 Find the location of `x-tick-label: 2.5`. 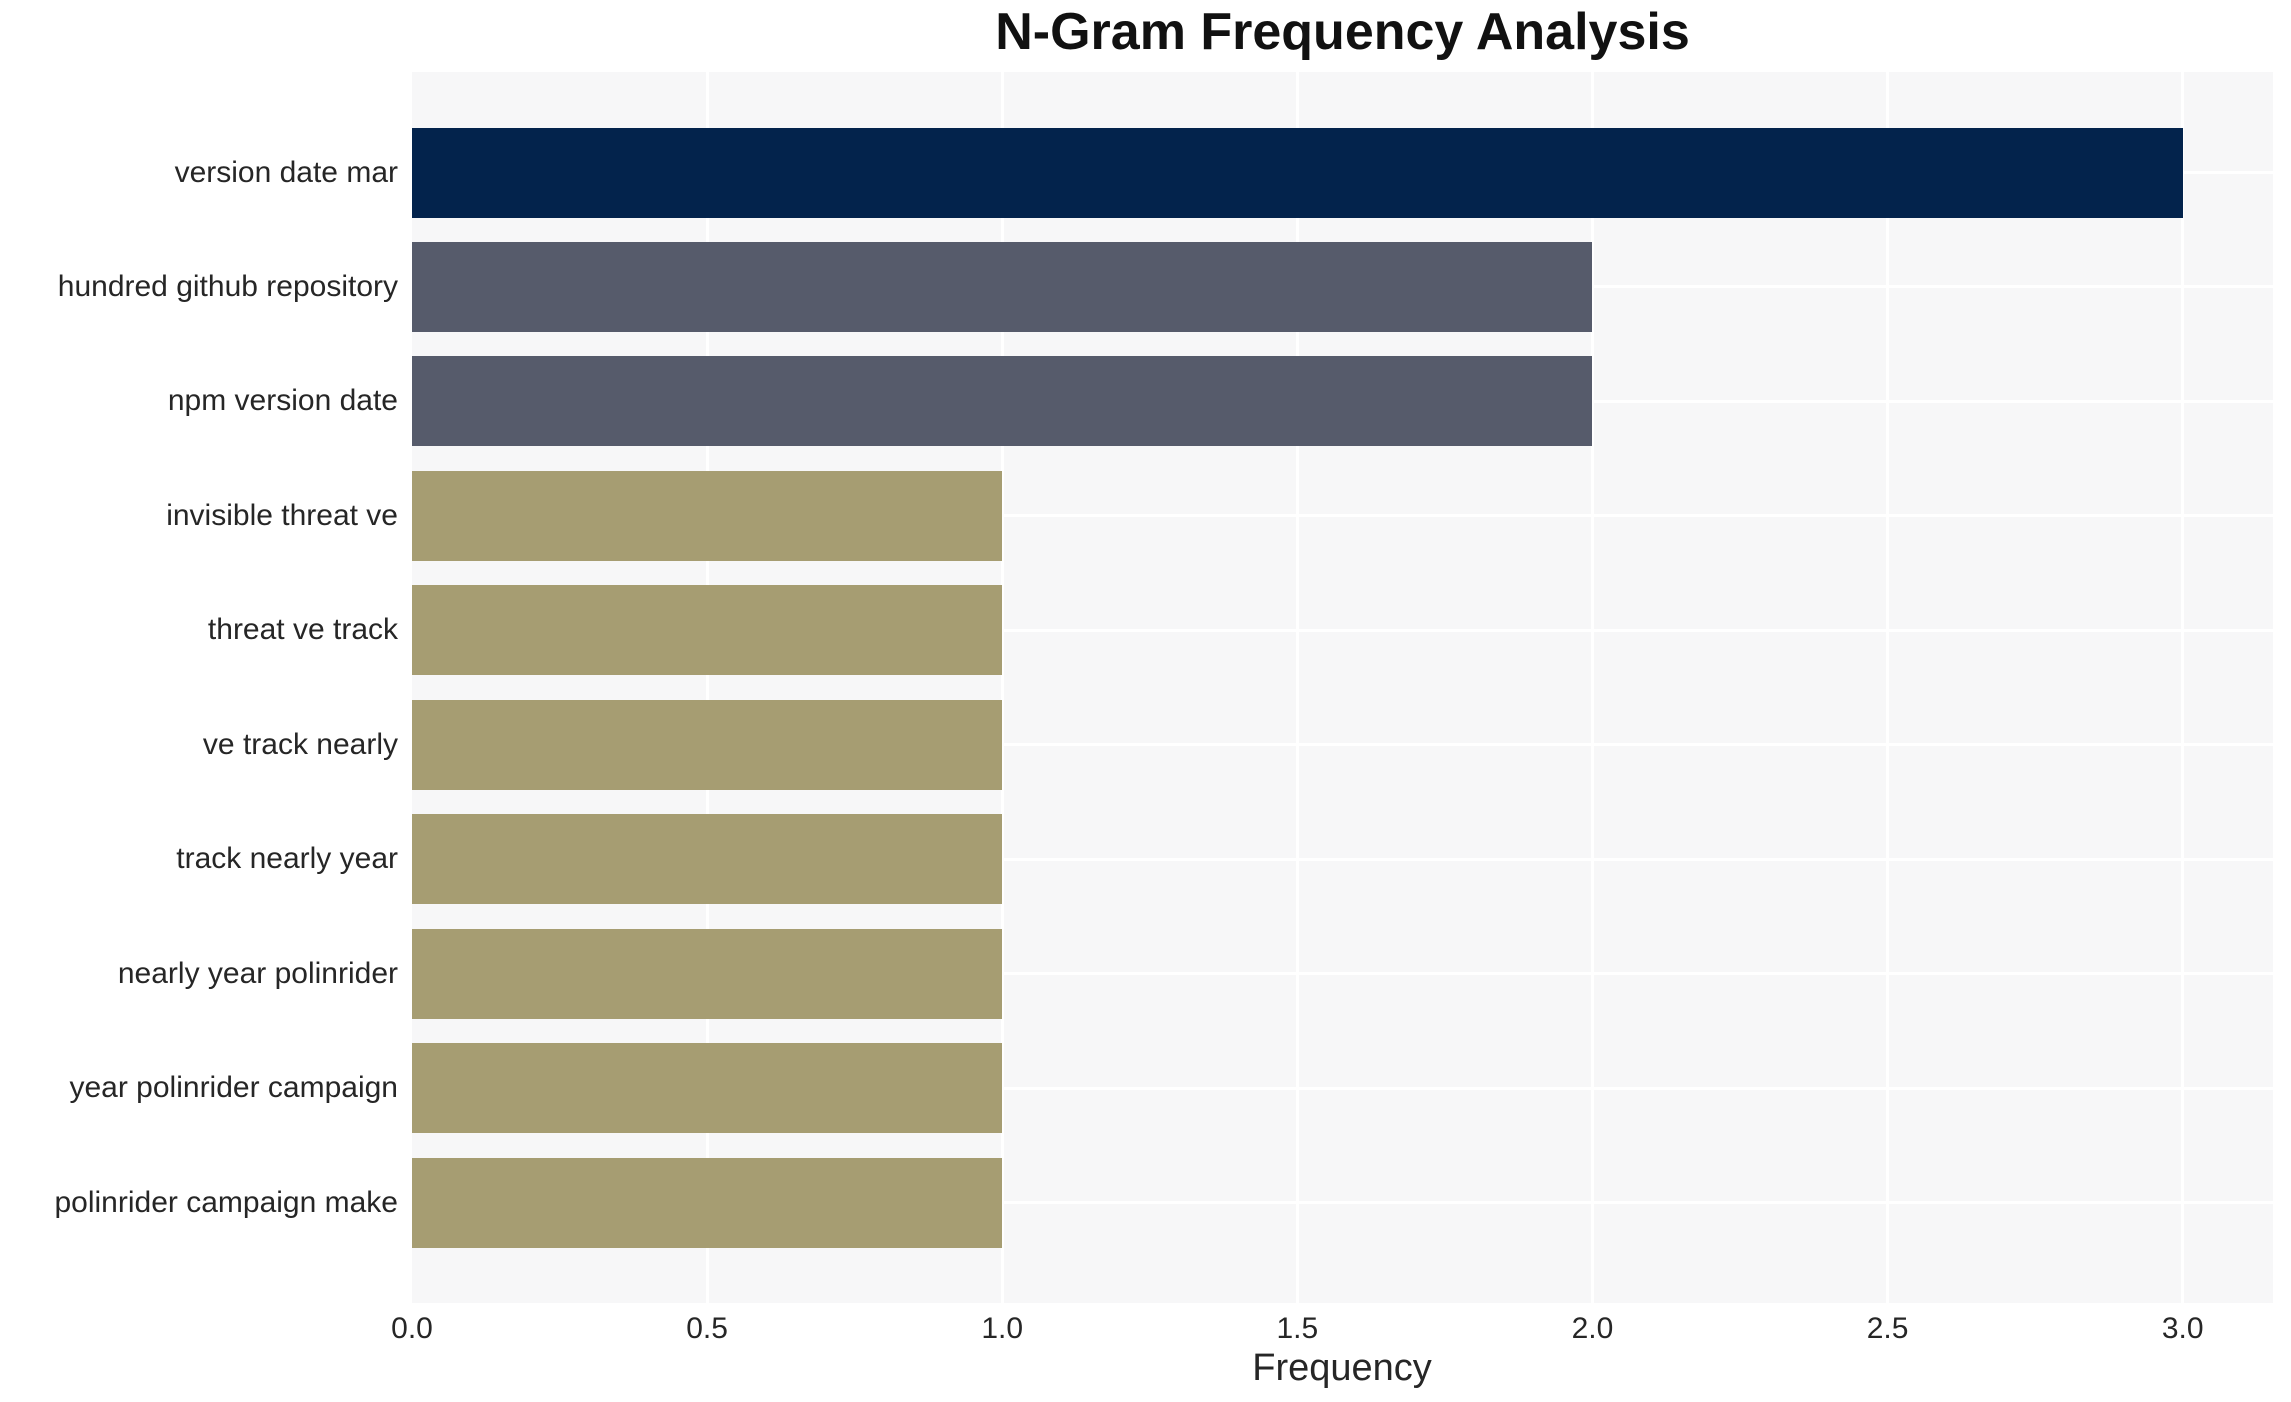

x-tick-label: 2.5 is located at coordinates (1887, 1328).